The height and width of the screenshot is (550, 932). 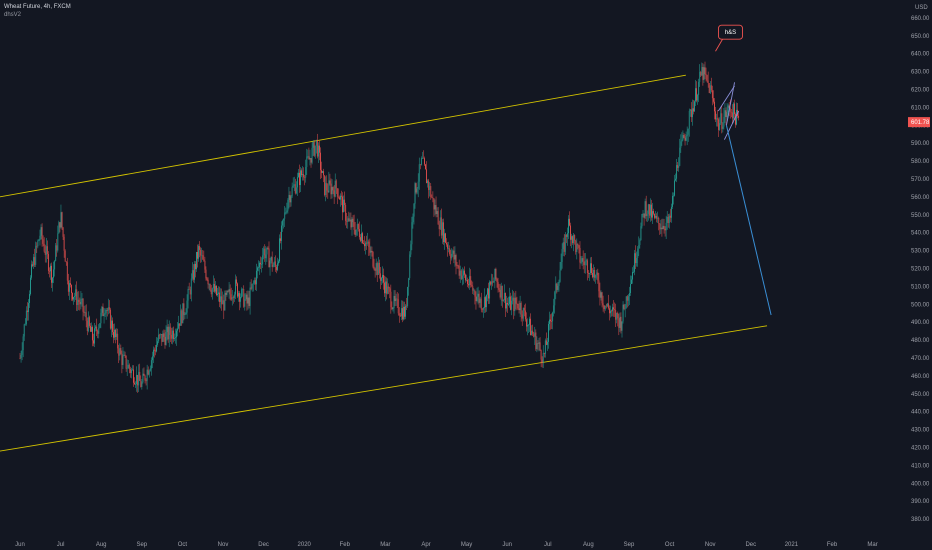 I want to click on y-tick-label: 470.00, so click(x=920, y=359).